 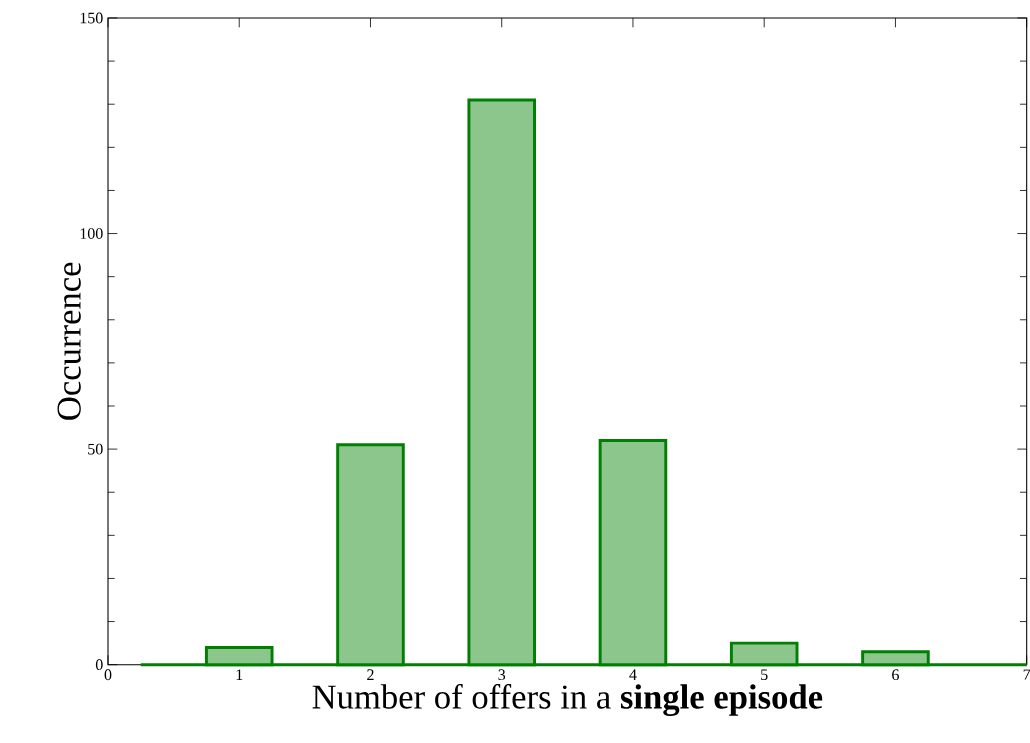 I want to click on x-tick-label: 2, so click(x=370, y=674).